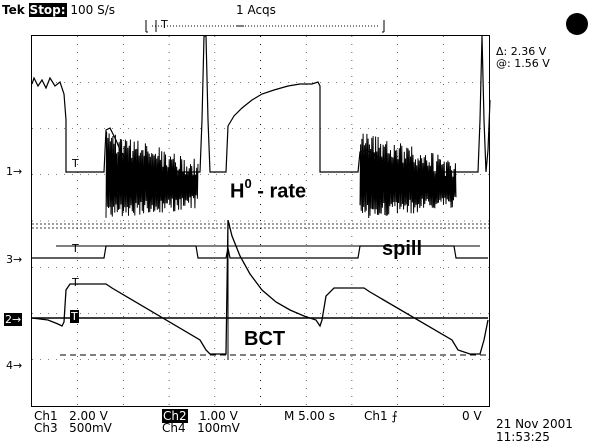  What do you see at coordinates (93, 10) in the screenshot?
I see `sample-rate: 100 S/s` at bounding box center [93, 10].